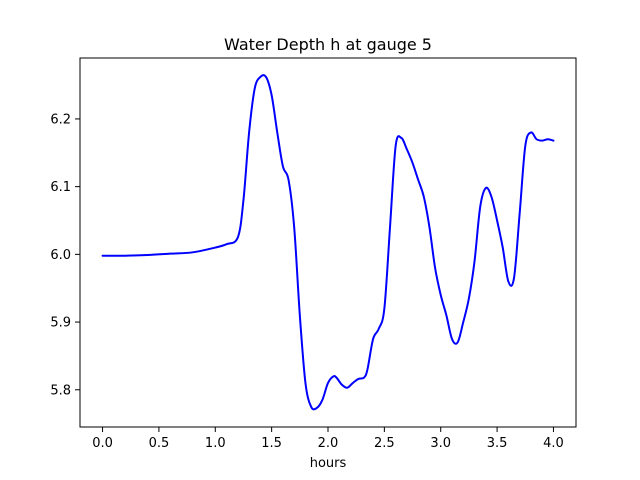  I want to click on x-axis-label: hours, so click(328, 463).